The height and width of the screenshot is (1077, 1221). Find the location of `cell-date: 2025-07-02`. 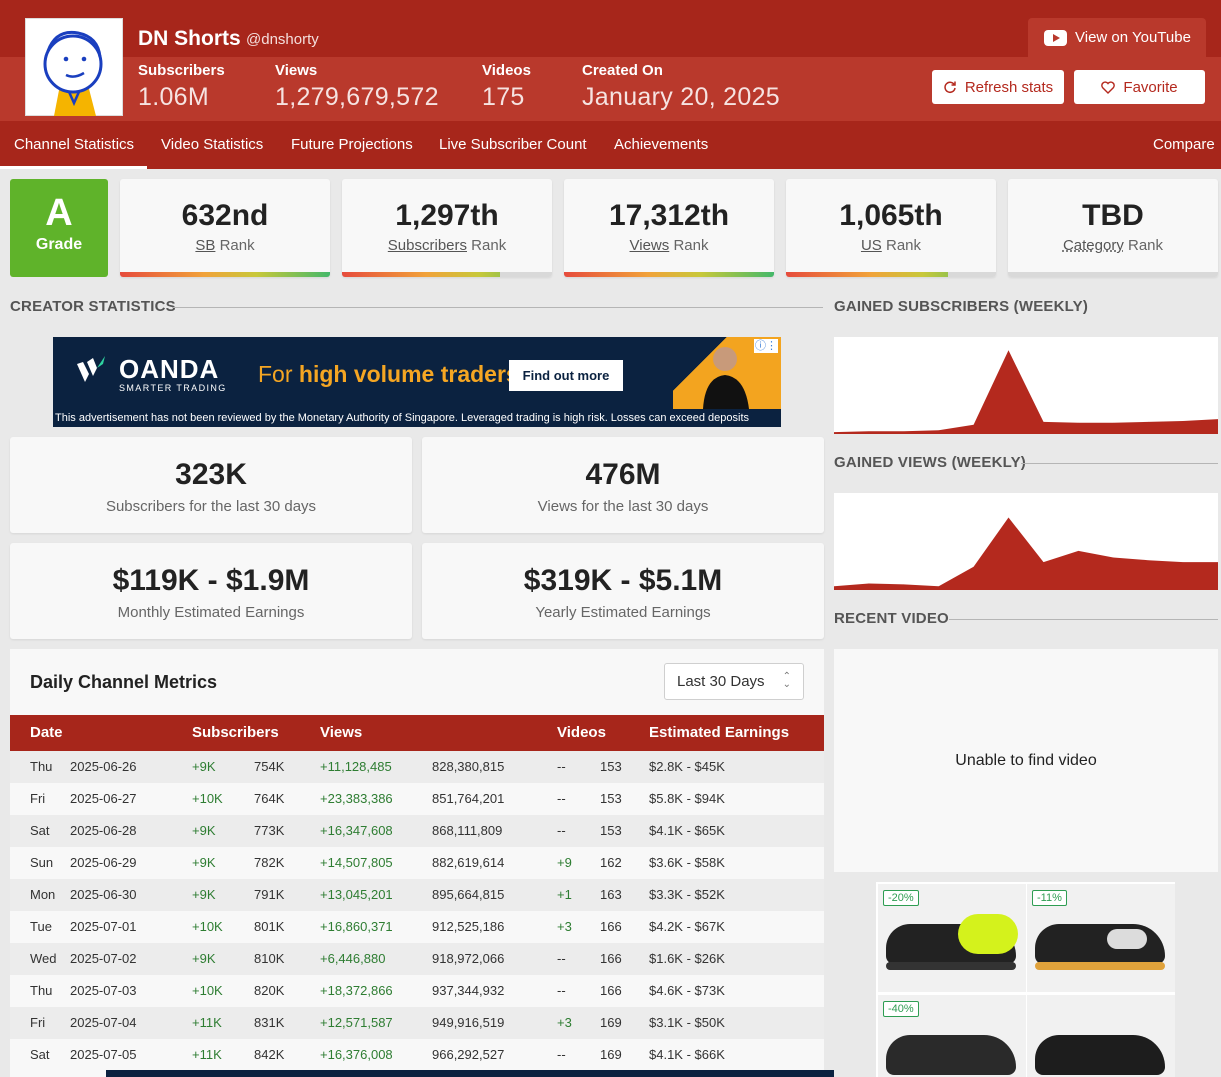

cell-date: 2025-07-02 is located at coordinates (103, 958).